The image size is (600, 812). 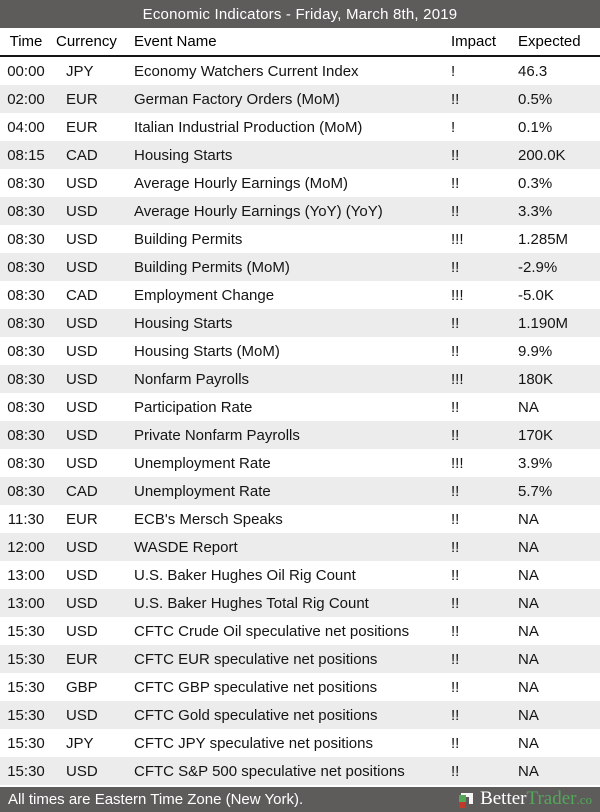 What do you see at coordinates (300, 407) in the screenshot?
I see `table-row: 08:30 USD Participation Rate !! NA` at bounding box center [300, 407].